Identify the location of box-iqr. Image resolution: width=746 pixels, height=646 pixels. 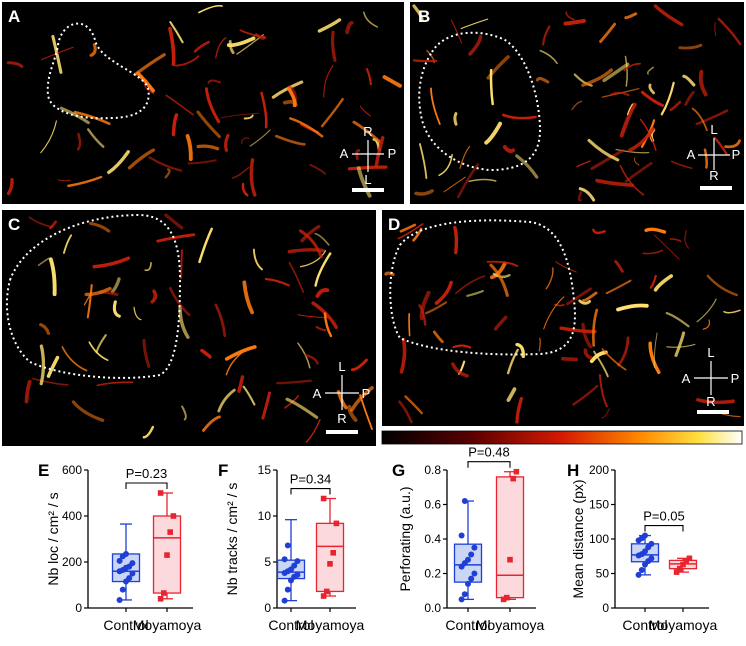
(510, 537).